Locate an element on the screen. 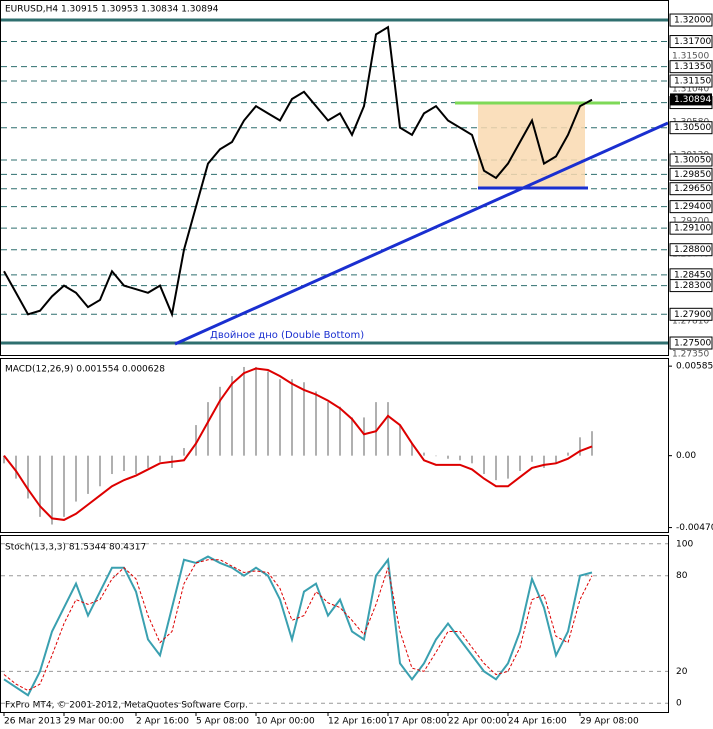 Image resolution: width=713 pixels, height=729 pixels. y-tick-label: 1.31150 is located at coordinates (692, 82).